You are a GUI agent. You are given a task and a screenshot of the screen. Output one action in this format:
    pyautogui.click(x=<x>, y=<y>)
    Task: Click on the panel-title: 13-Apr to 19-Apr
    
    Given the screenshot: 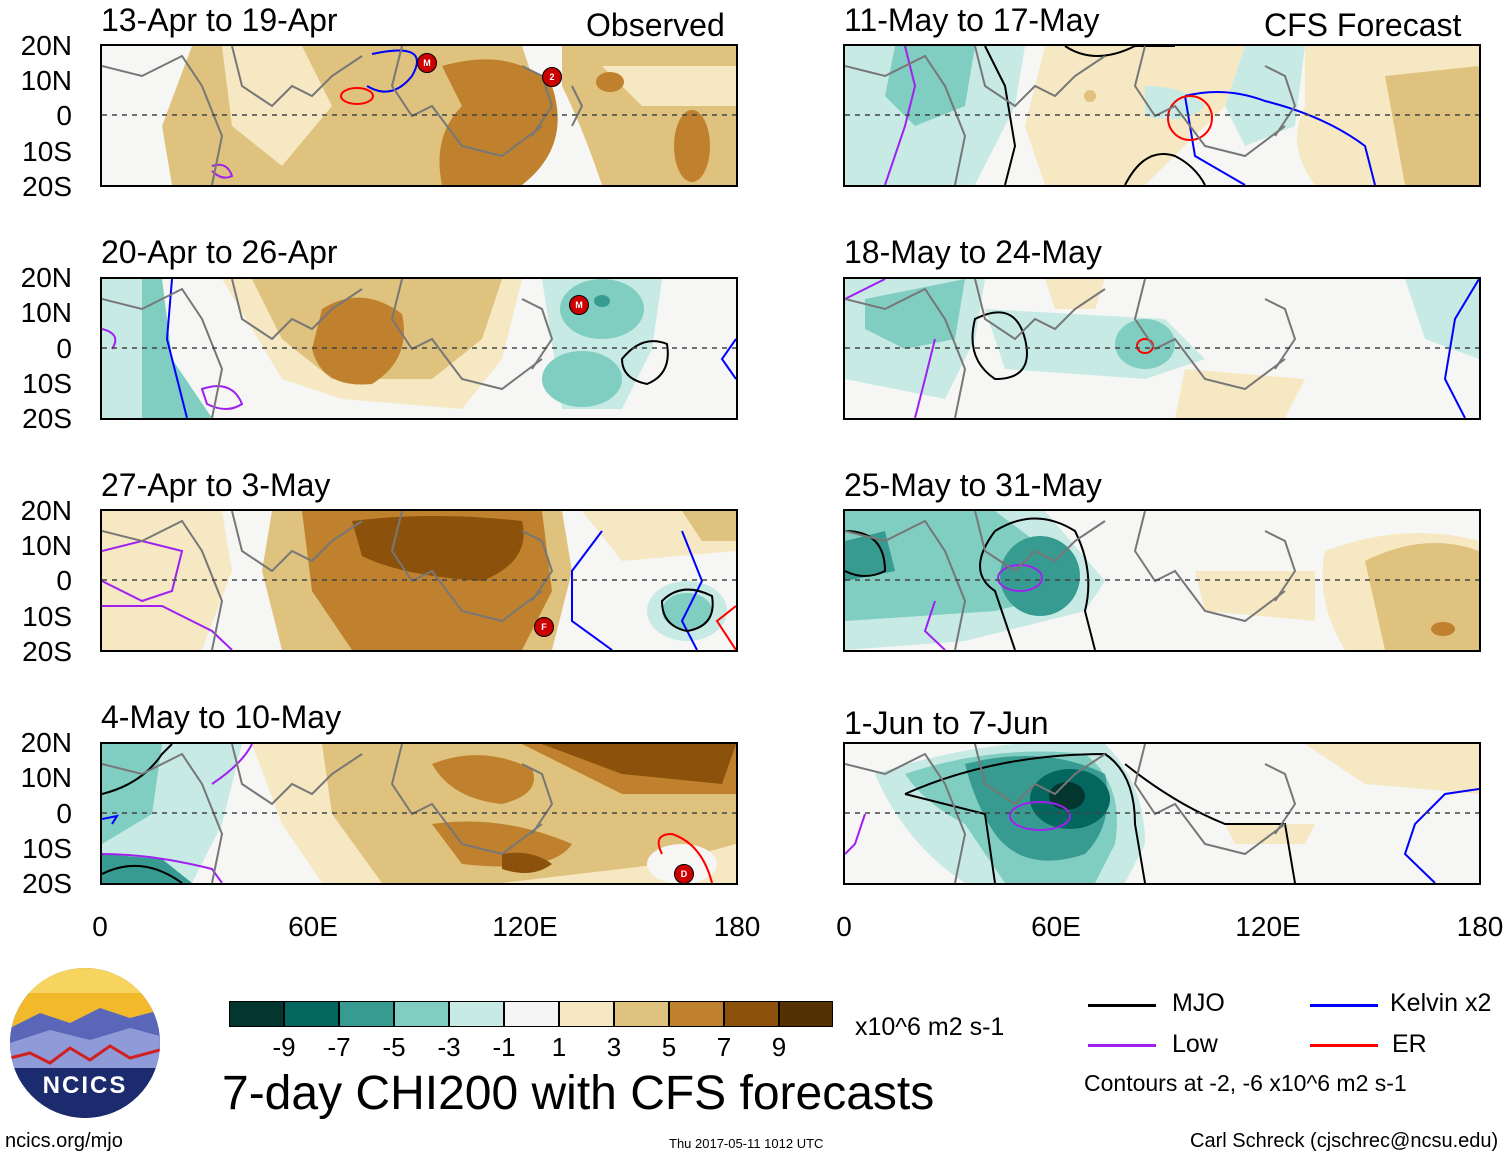 What is the action you would take?
    pyautogui.click(x=219, y=20)
    